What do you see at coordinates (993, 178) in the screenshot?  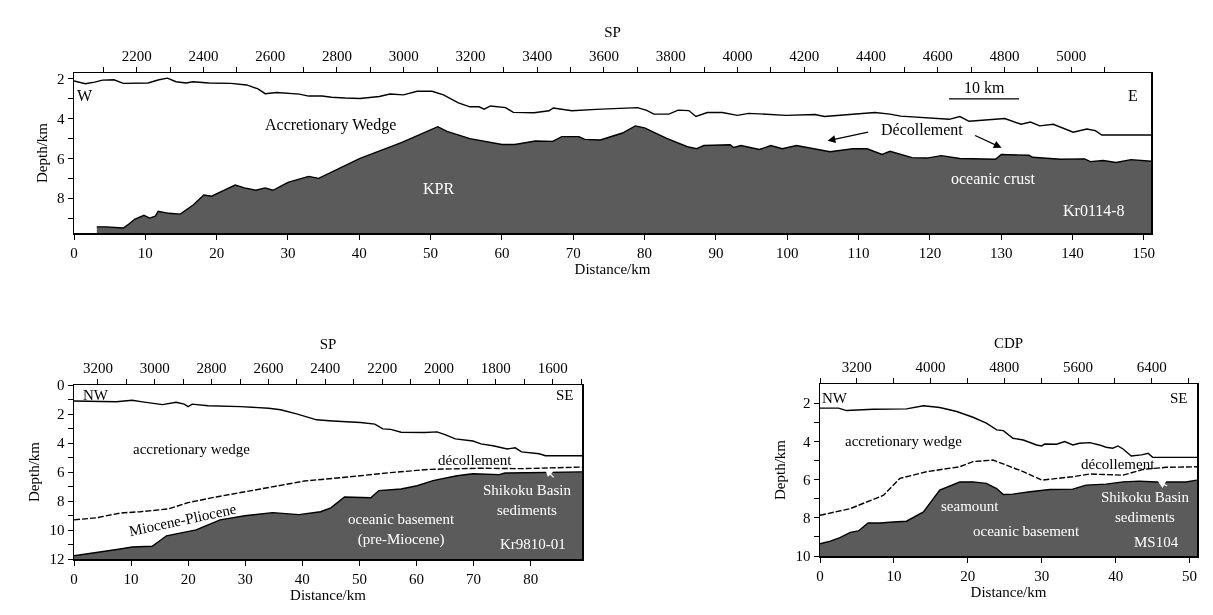 I see `annotation: oceanic crust` at bounding box center [993, 178].